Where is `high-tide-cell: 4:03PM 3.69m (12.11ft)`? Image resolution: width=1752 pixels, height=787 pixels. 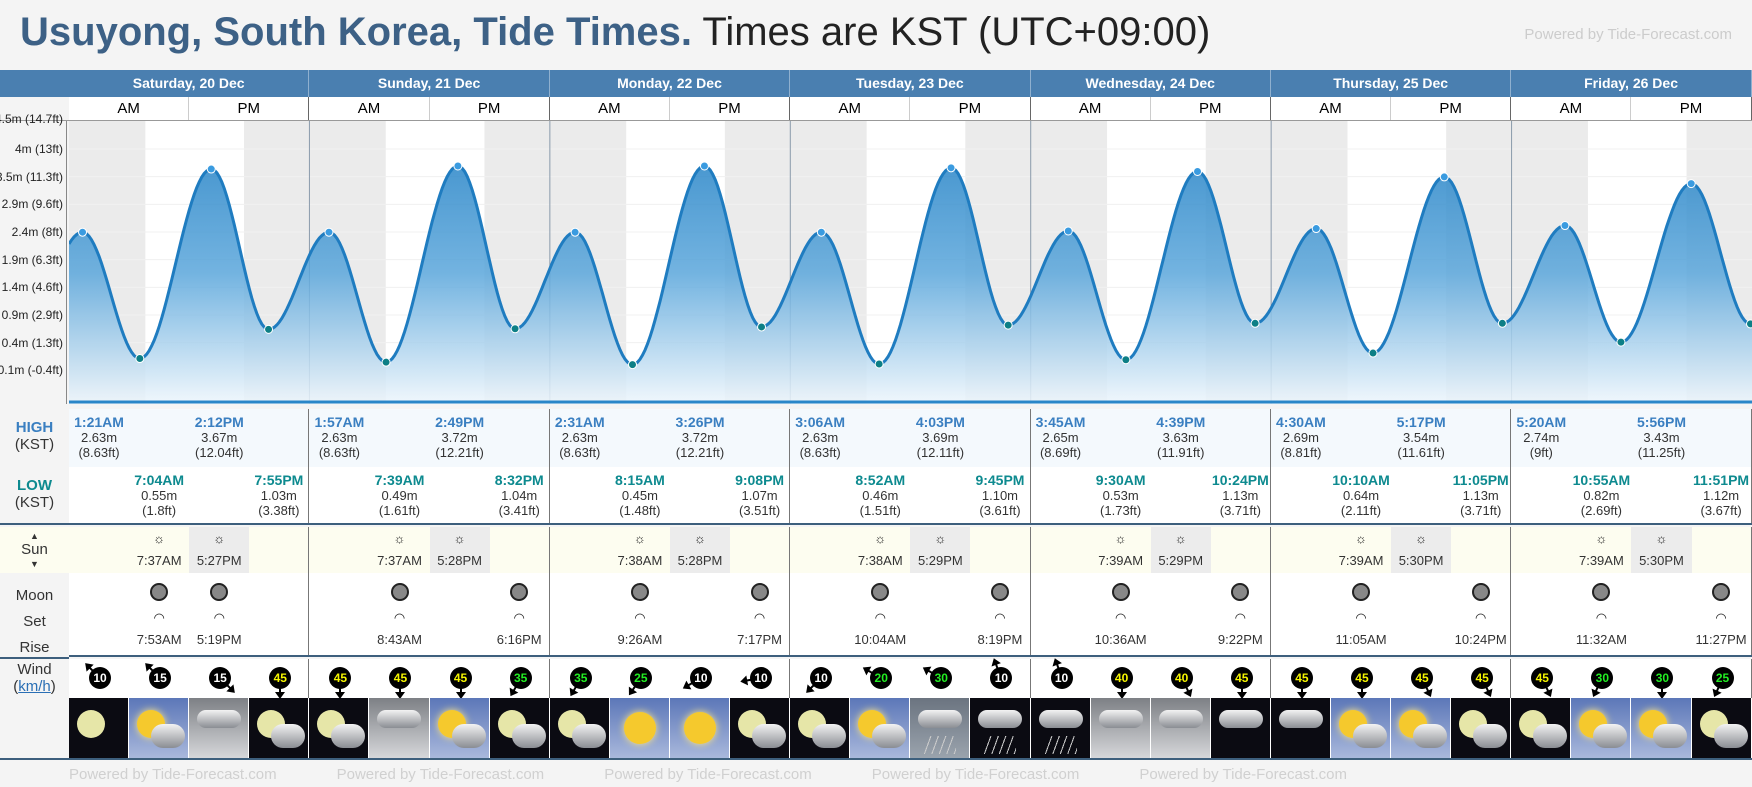 high-tide-cell: 4:03PM 3.69m (12.11ft) is located at coordinates (940, 438).